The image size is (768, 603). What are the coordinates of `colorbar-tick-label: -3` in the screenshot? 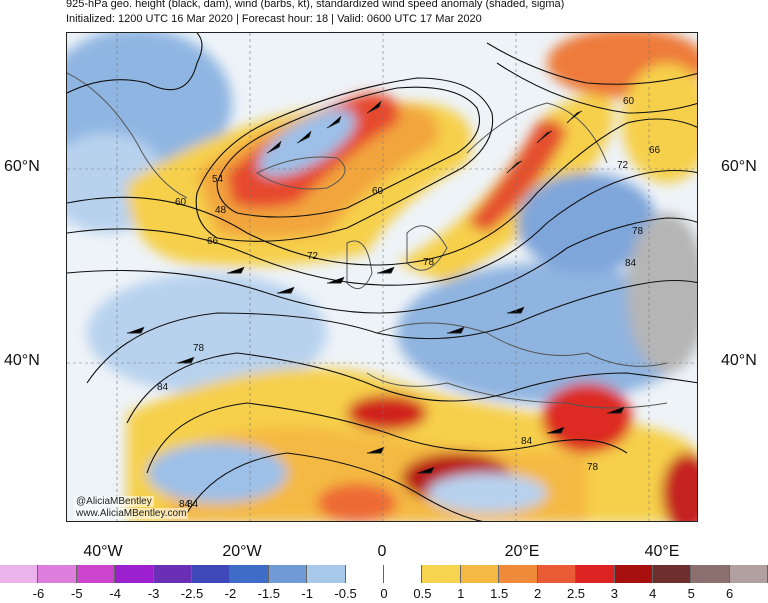 It's located at (153, 593).